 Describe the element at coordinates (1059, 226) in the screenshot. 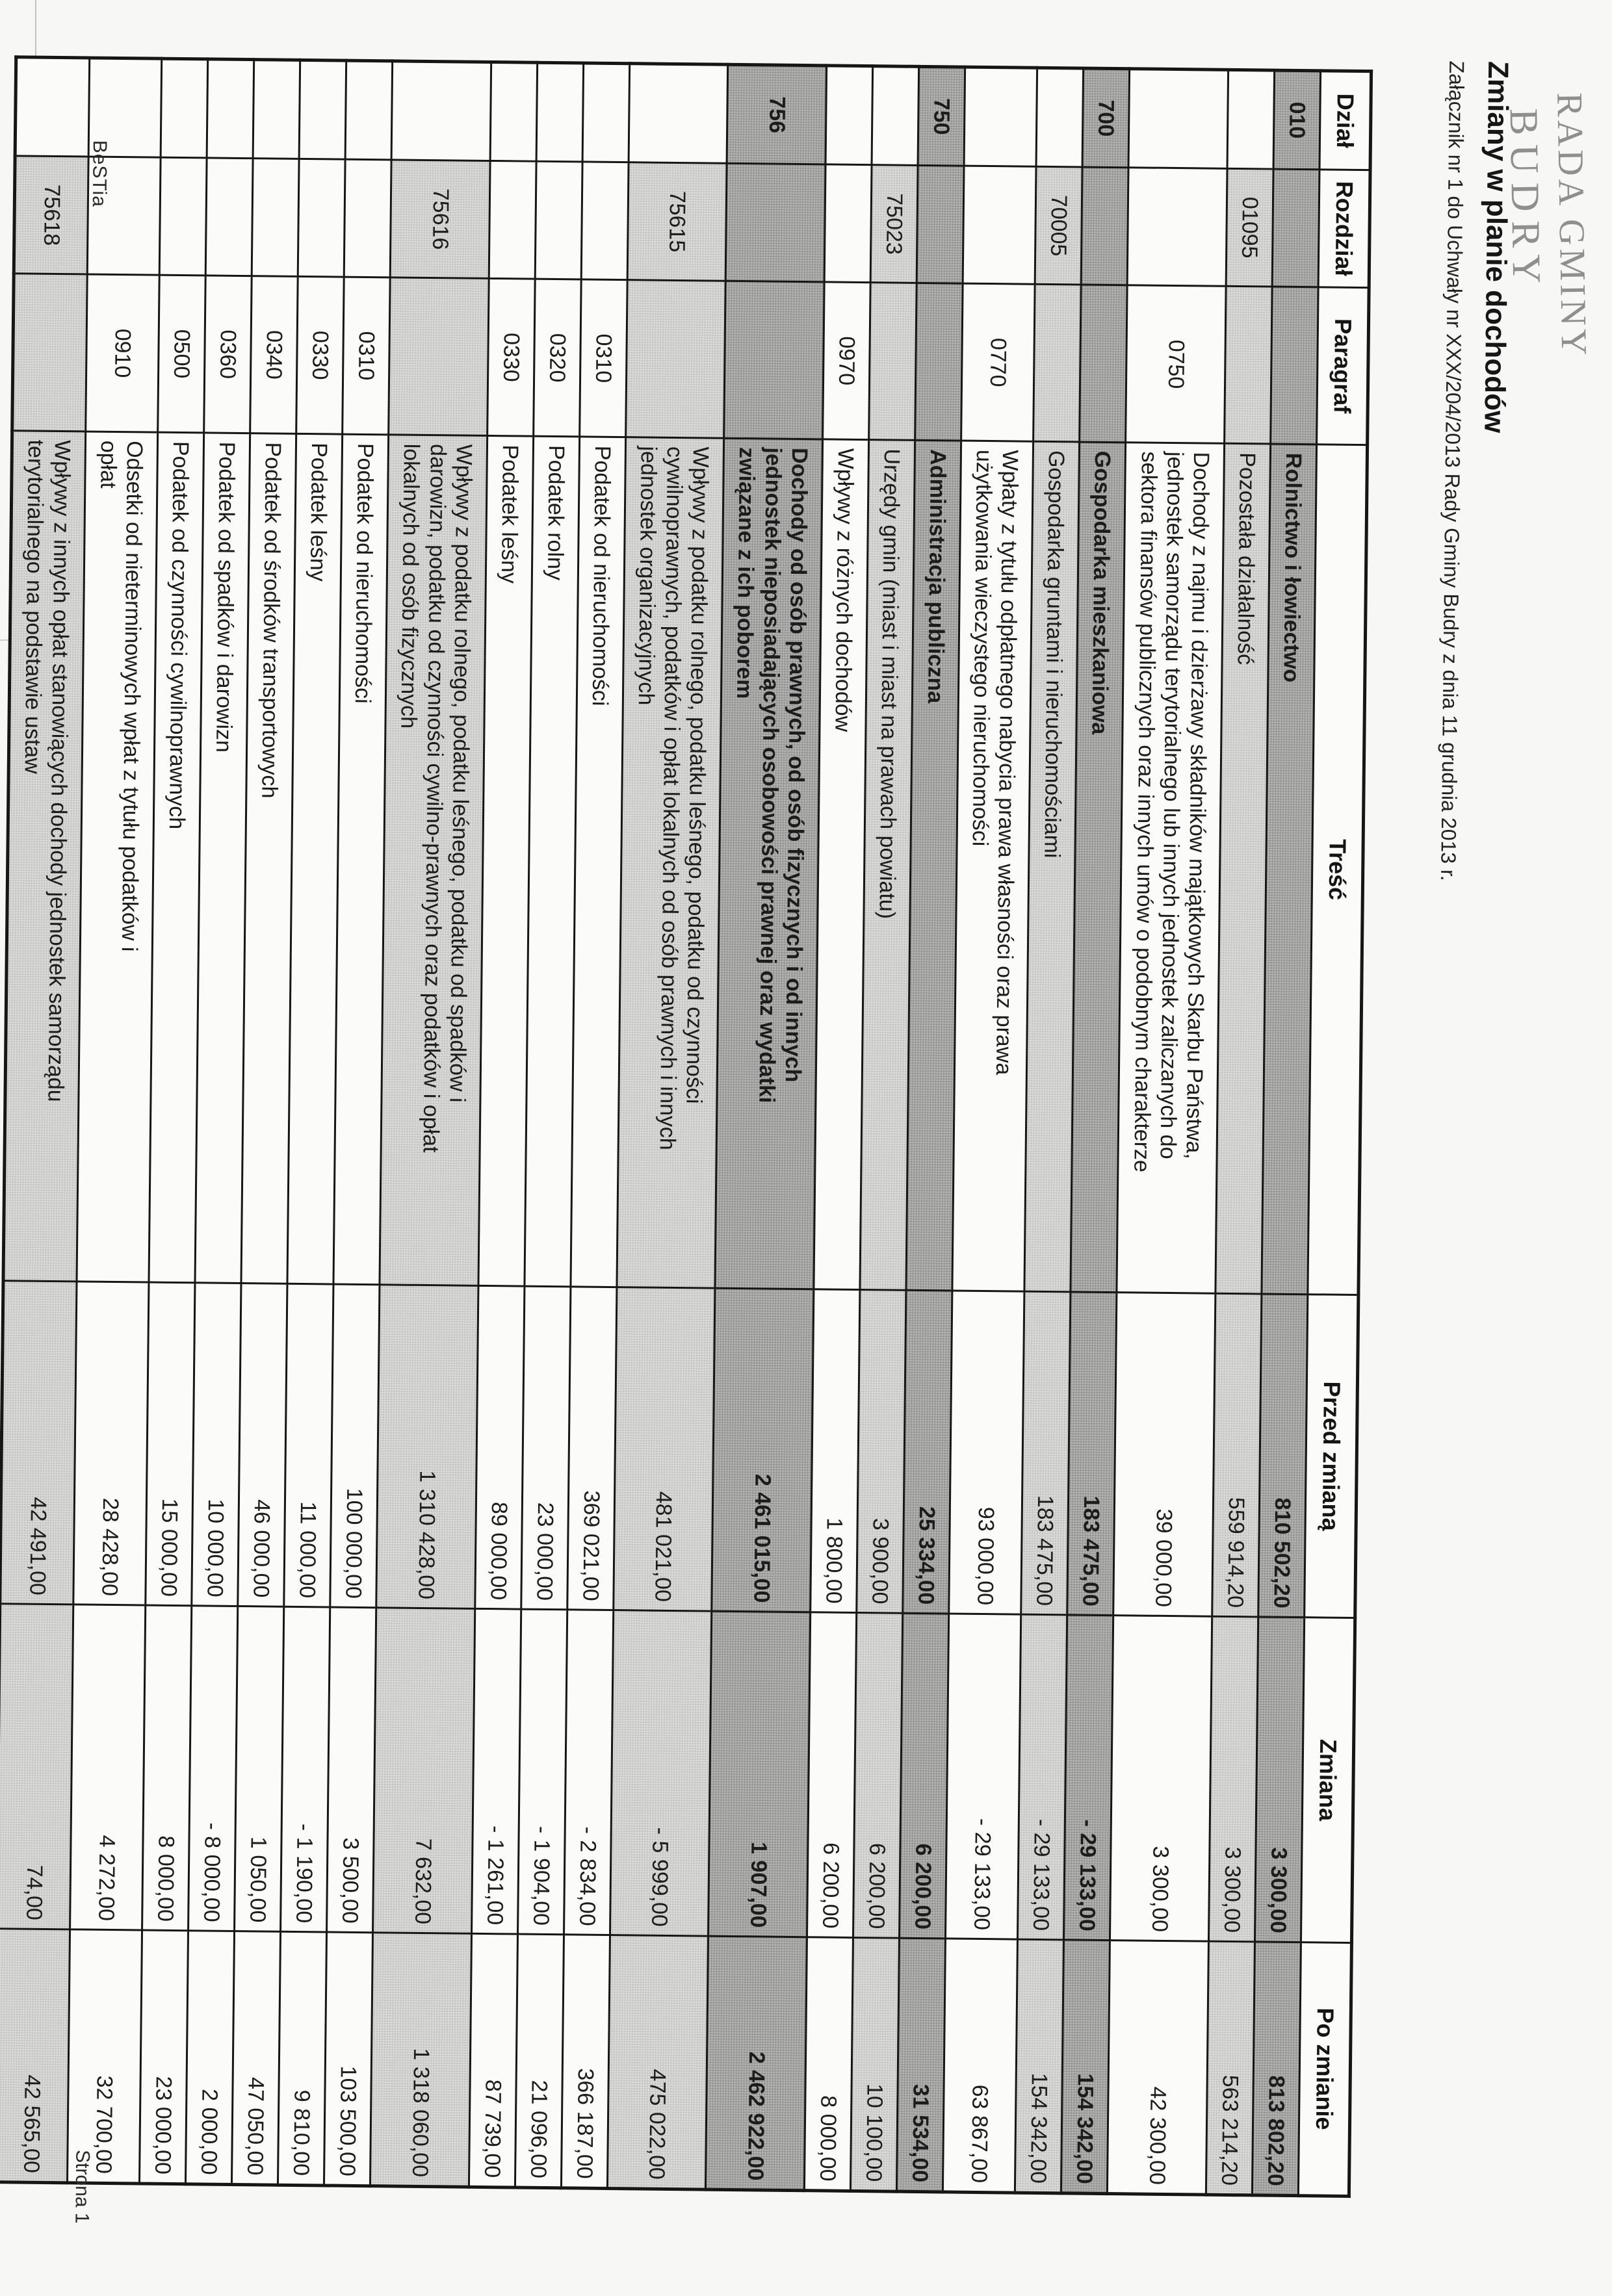

I see `cell-rozdzial: 70005` at that location.